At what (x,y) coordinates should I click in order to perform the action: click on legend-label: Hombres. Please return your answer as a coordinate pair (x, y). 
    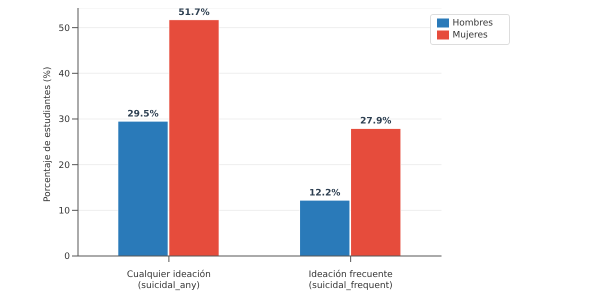
    Looking at the image, I should click on (472, 23).